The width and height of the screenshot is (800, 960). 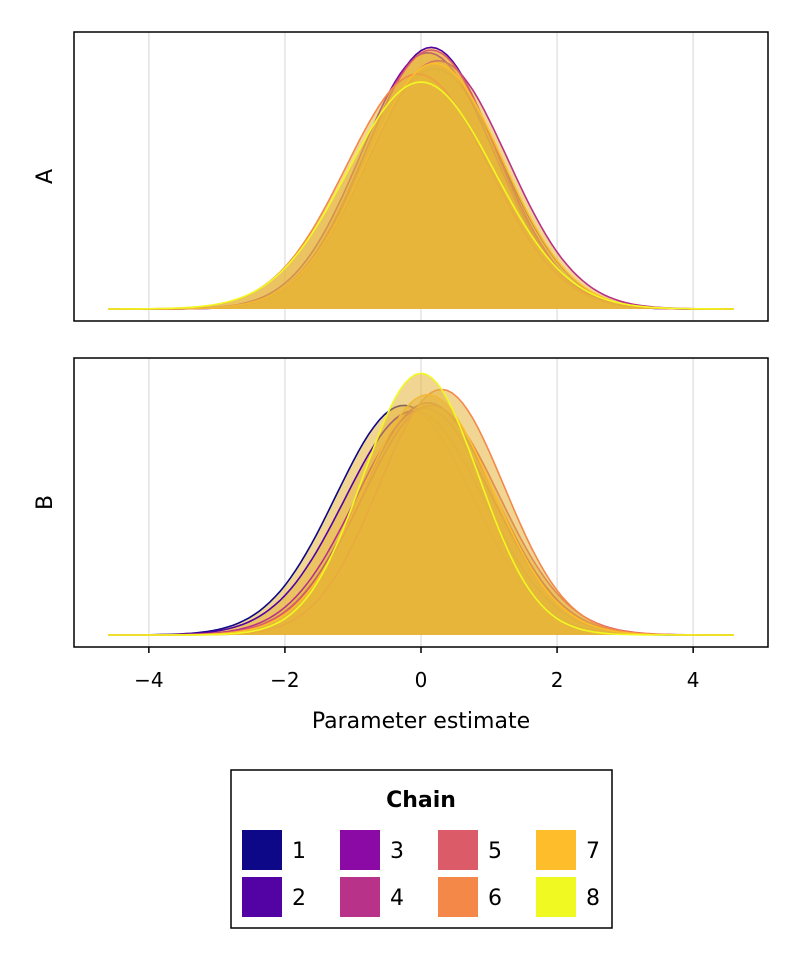 I want to click on legend-label-7: 7, so click(x=593, y=851).